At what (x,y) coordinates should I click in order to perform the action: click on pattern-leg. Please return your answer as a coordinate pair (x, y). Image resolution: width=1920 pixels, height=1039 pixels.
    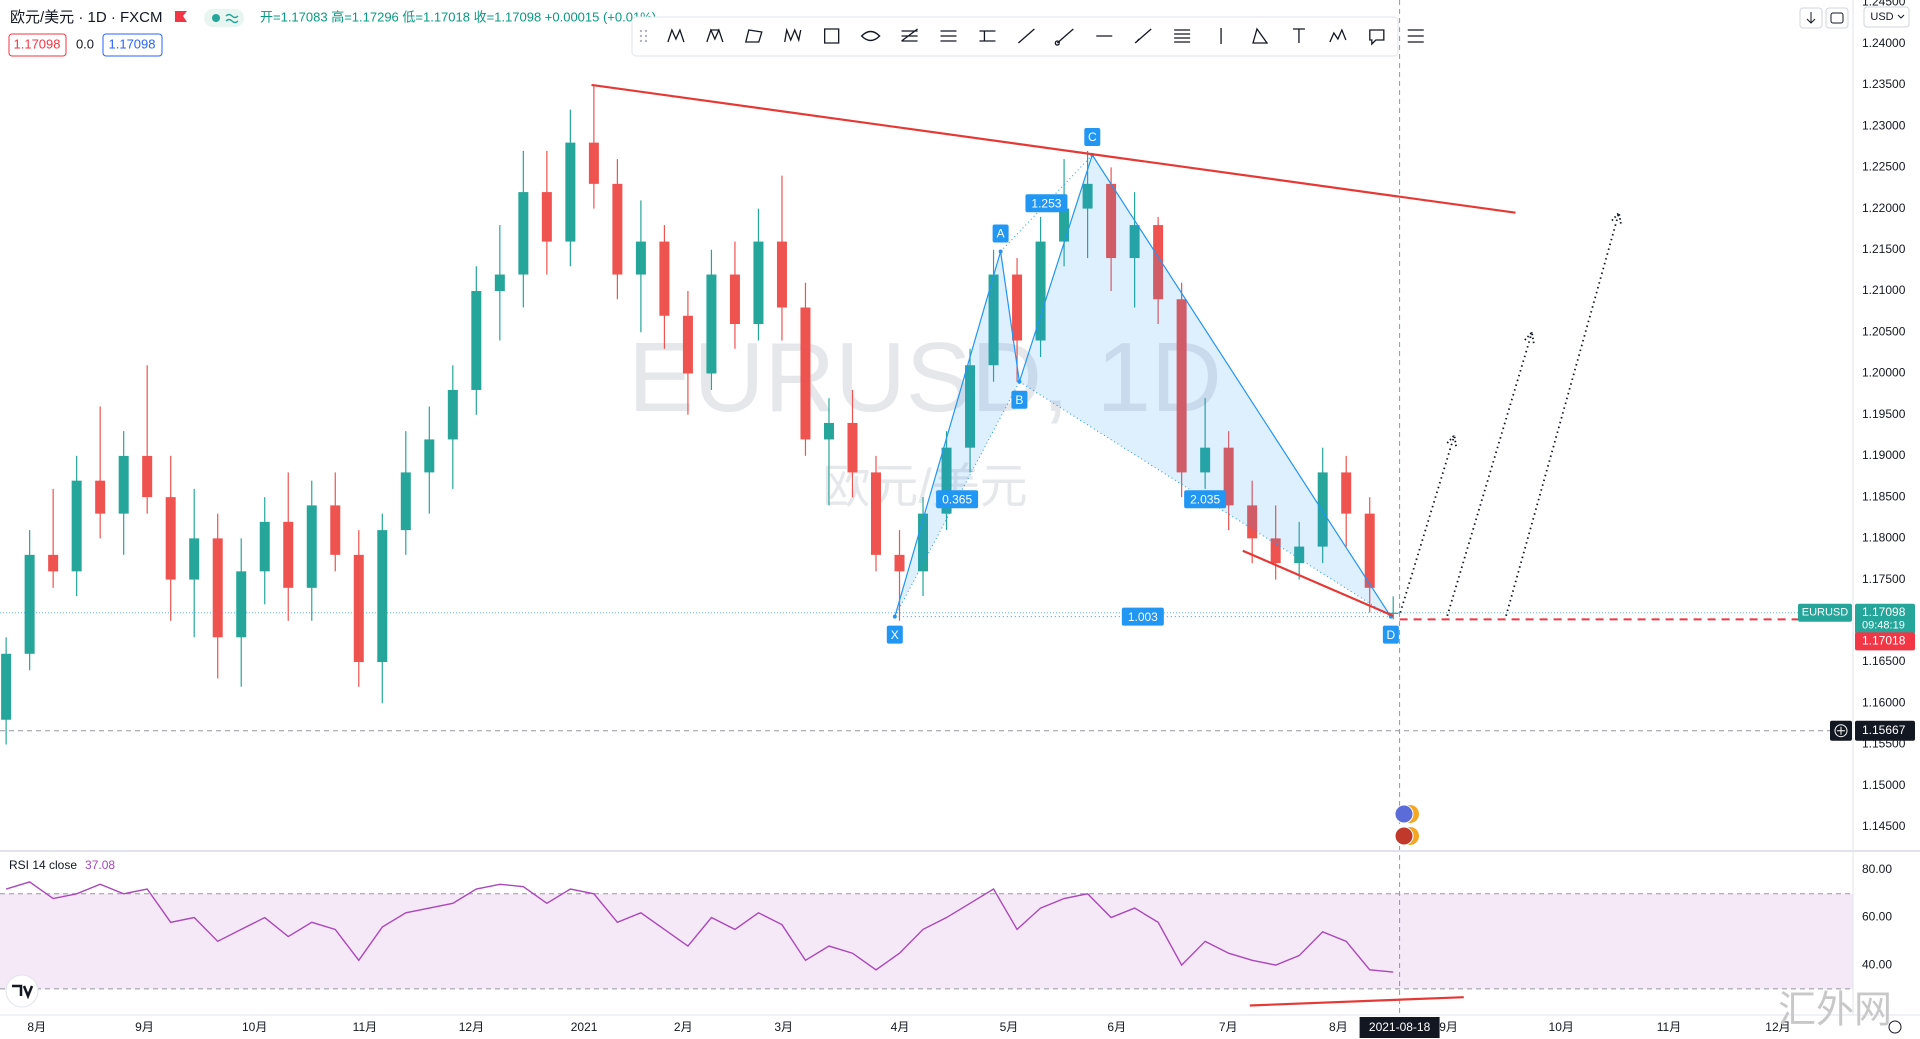
    Looking at the image, I should click on (948, 434).